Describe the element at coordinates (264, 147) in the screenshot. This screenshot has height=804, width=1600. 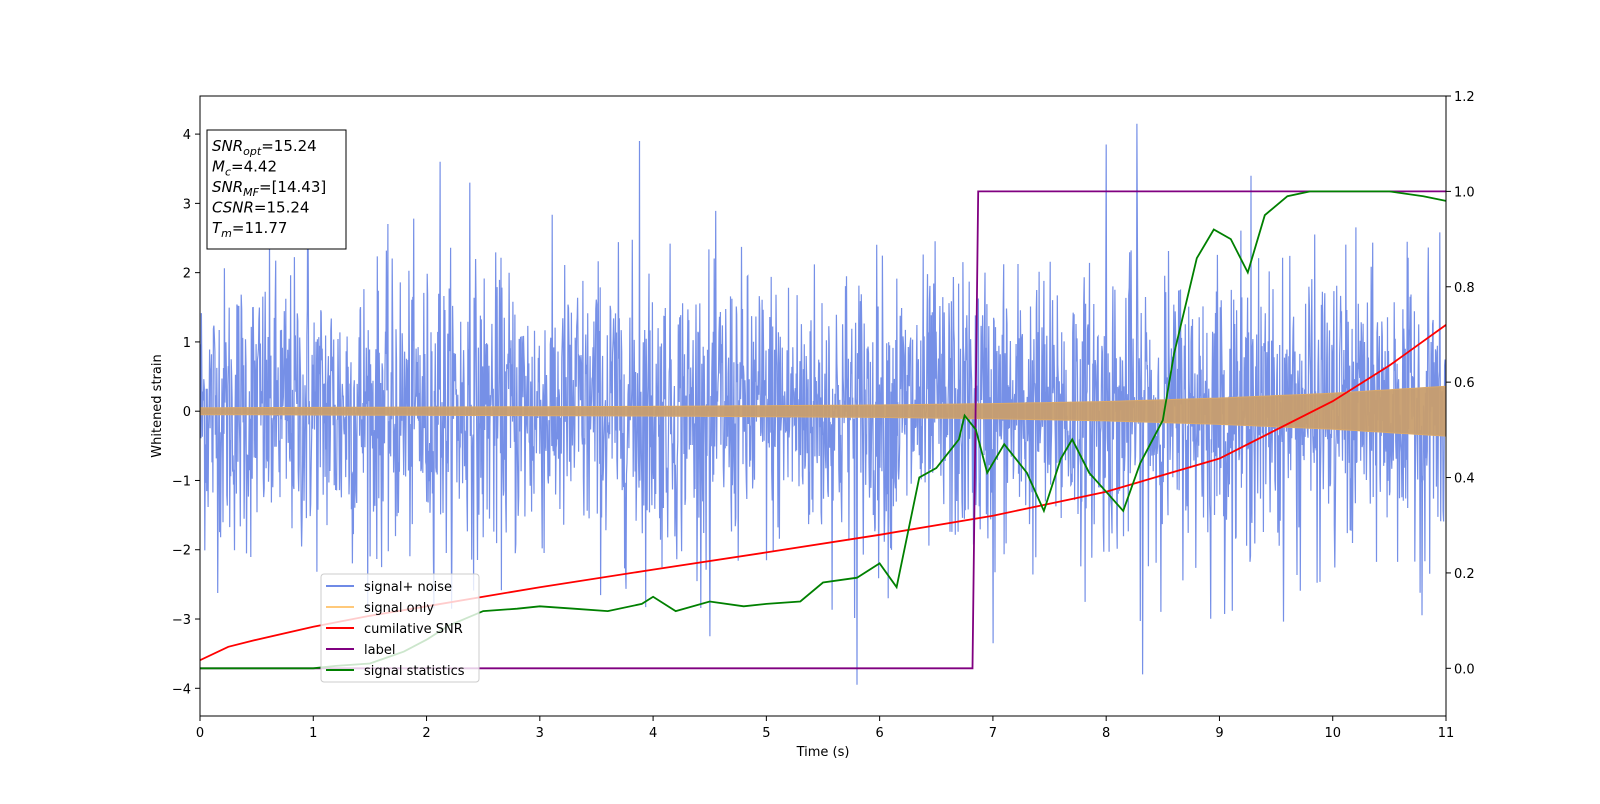
I see `stats-line: SNRopt=15.24` at that location.